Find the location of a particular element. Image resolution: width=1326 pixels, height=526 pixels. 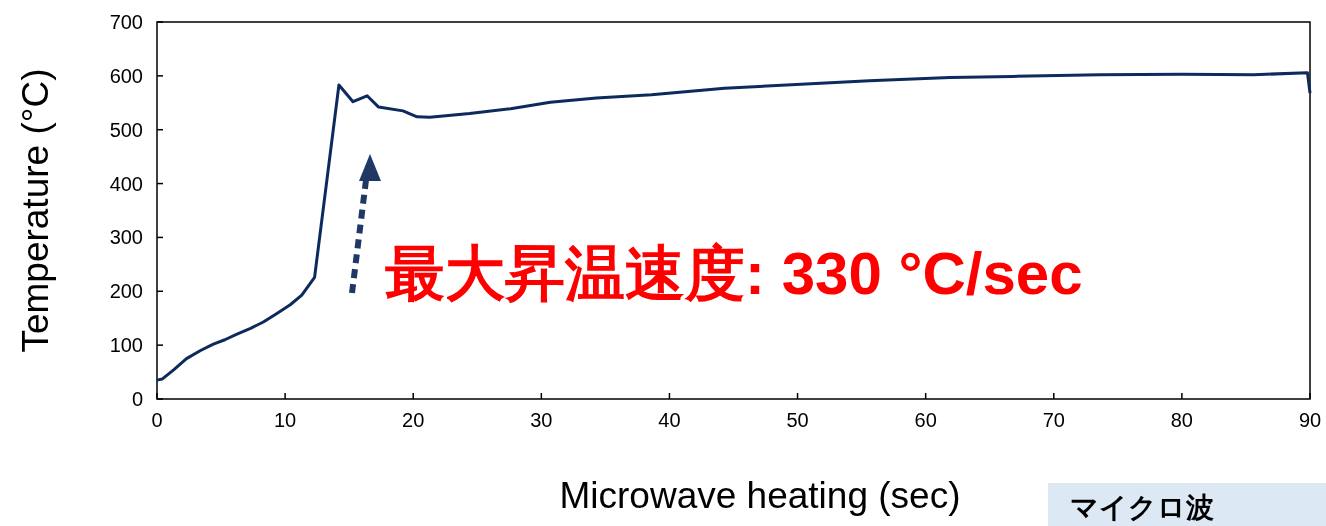

x-axis-title: Microwave heating (sec) is located at coordinates (760, 495).